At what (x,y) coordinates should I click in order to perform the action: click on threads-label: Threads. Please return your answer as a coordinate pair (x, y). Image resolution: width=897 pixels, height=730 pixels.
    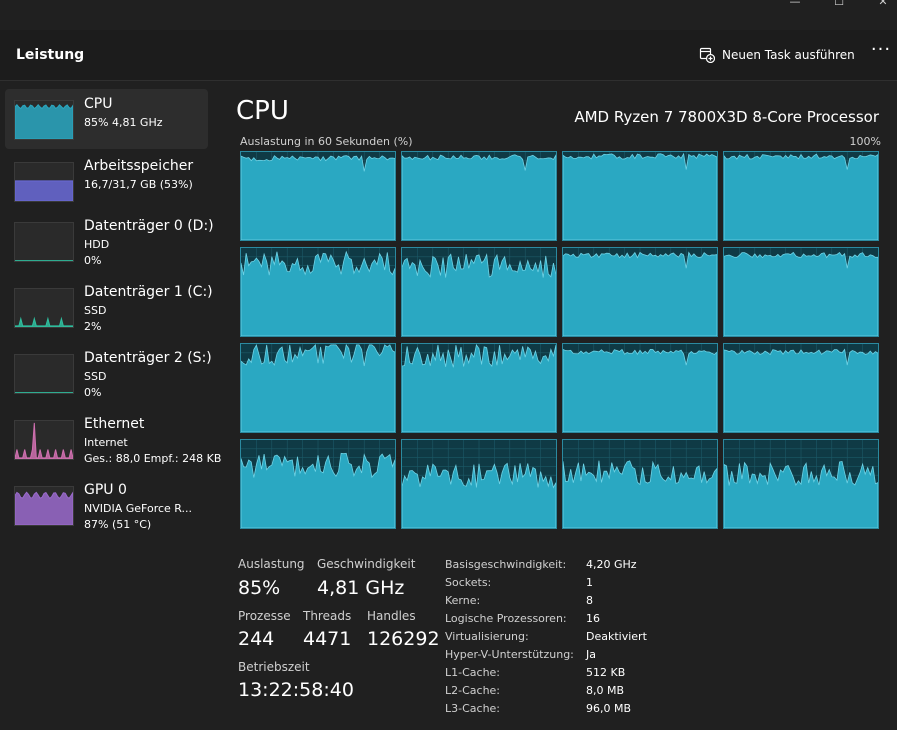
    Looking at the image, I should click on (327, 616).